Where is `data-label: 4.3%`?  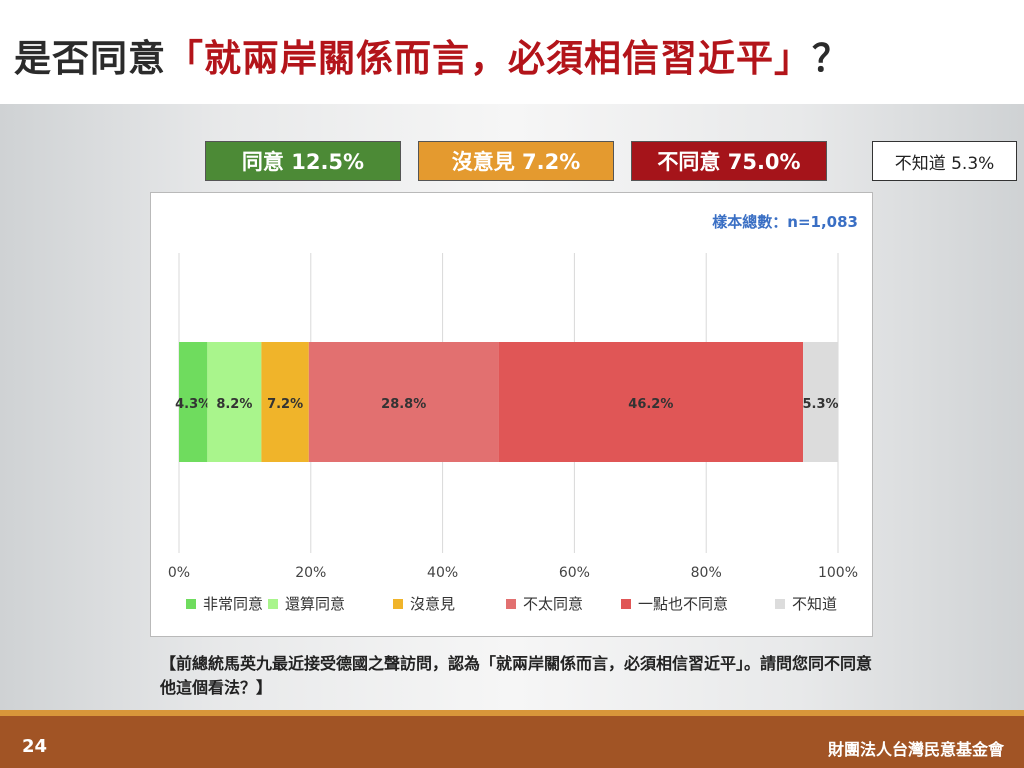
data-label: 4.3% is located at coordinates (193, 404).